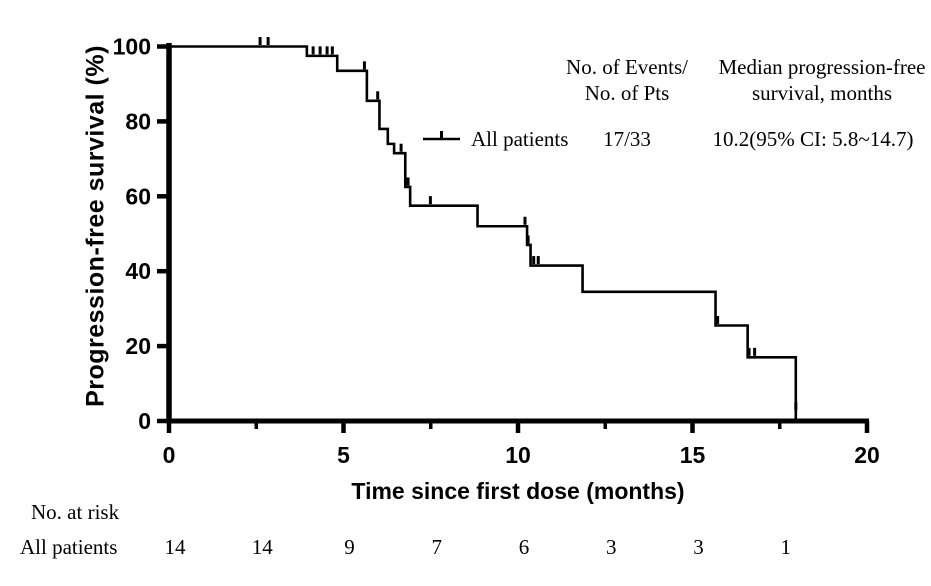 This screenshot has height=586, width=931. I want to click on y-tick-label: 0, so click(144, 421).